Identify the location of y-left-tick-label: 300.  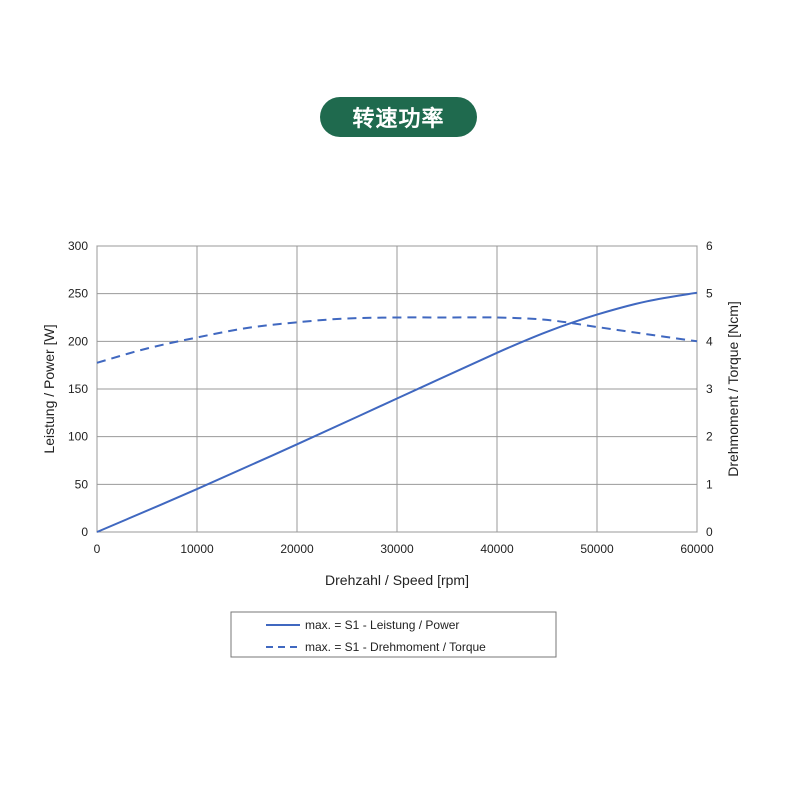
(78, 246).